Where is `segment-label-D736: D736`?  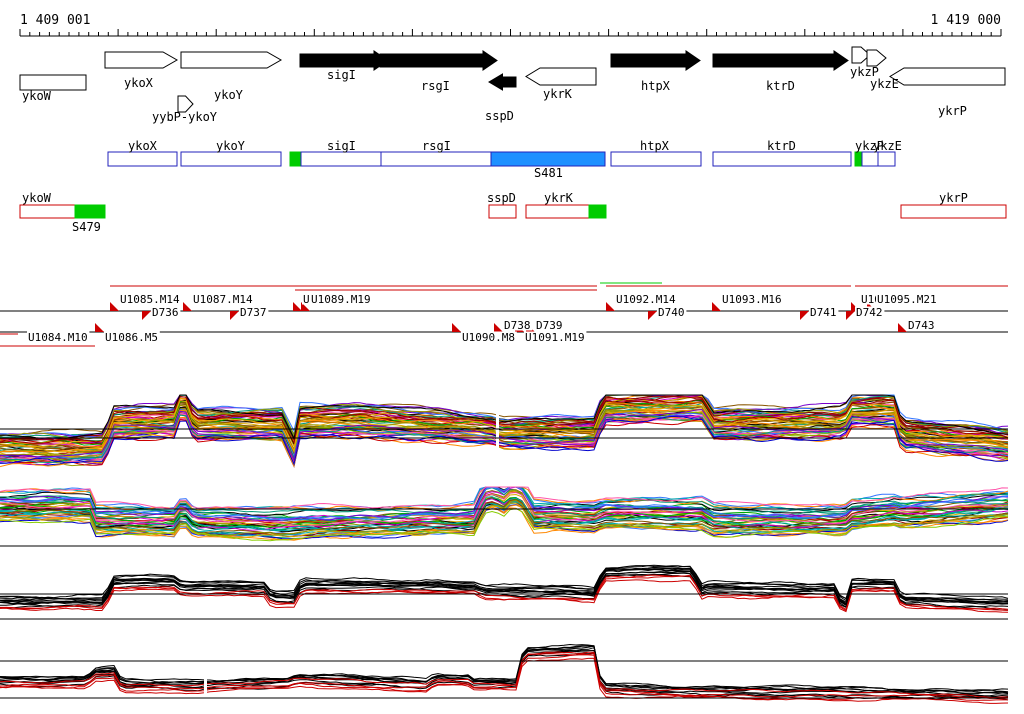 segment-label-D736: D736 is located at coordinates (165, 312).